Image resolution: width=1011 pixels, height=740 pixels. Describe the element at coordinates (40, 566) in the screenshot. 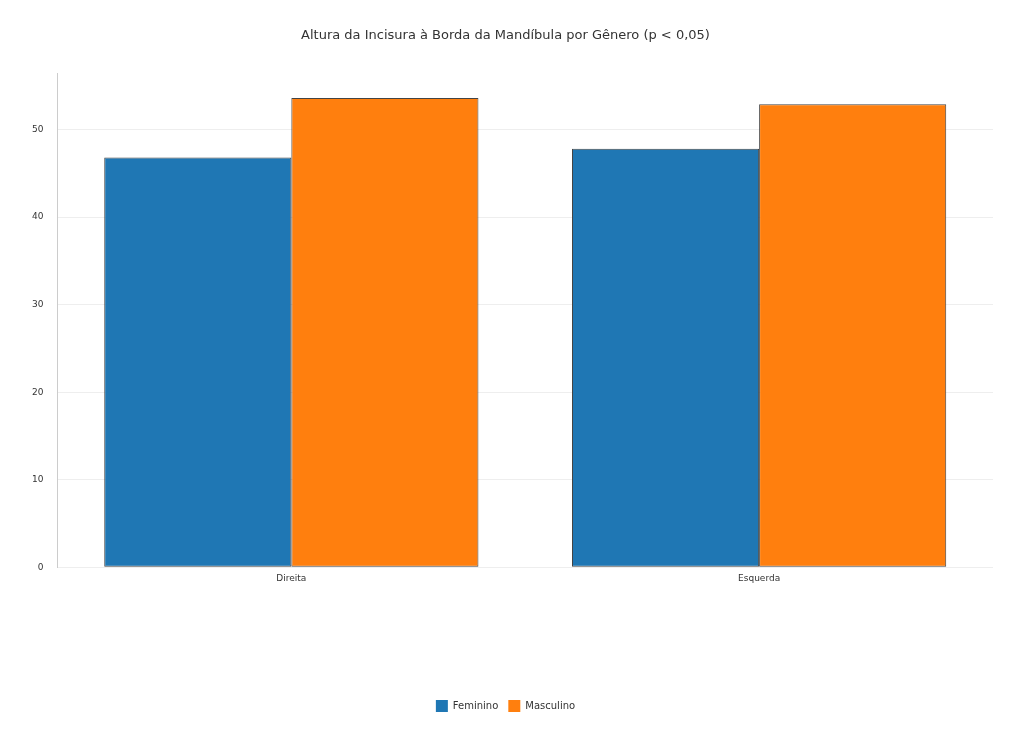

I see `y-tick-label: 0` at that location.